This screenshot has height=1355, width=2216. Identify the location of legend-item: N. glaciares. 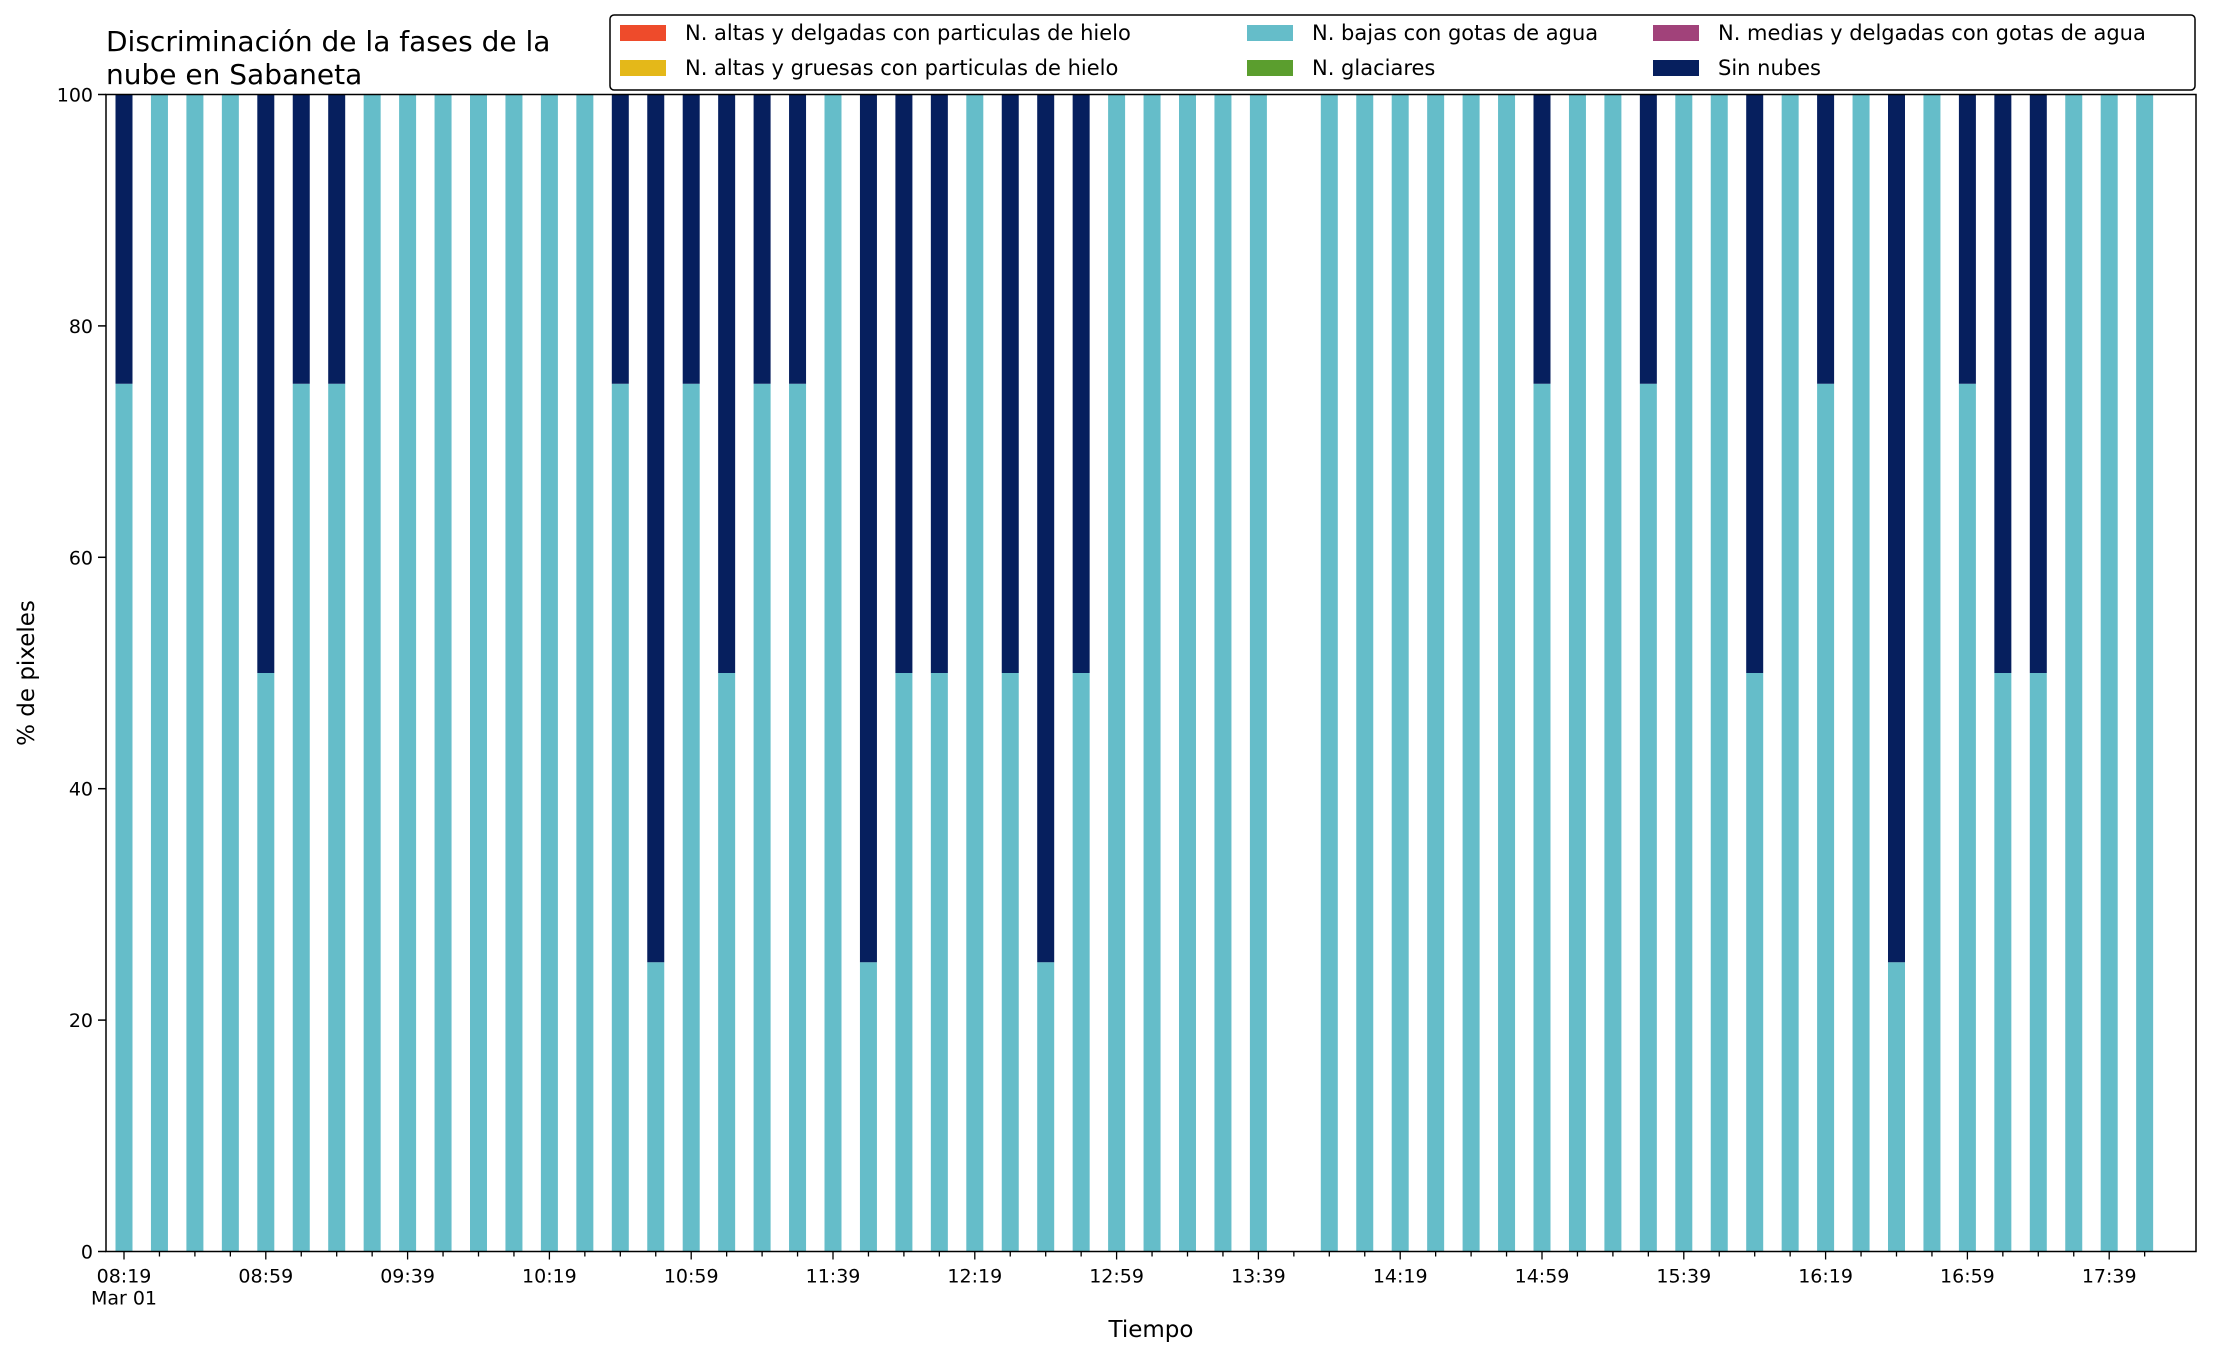
(1341, 68).